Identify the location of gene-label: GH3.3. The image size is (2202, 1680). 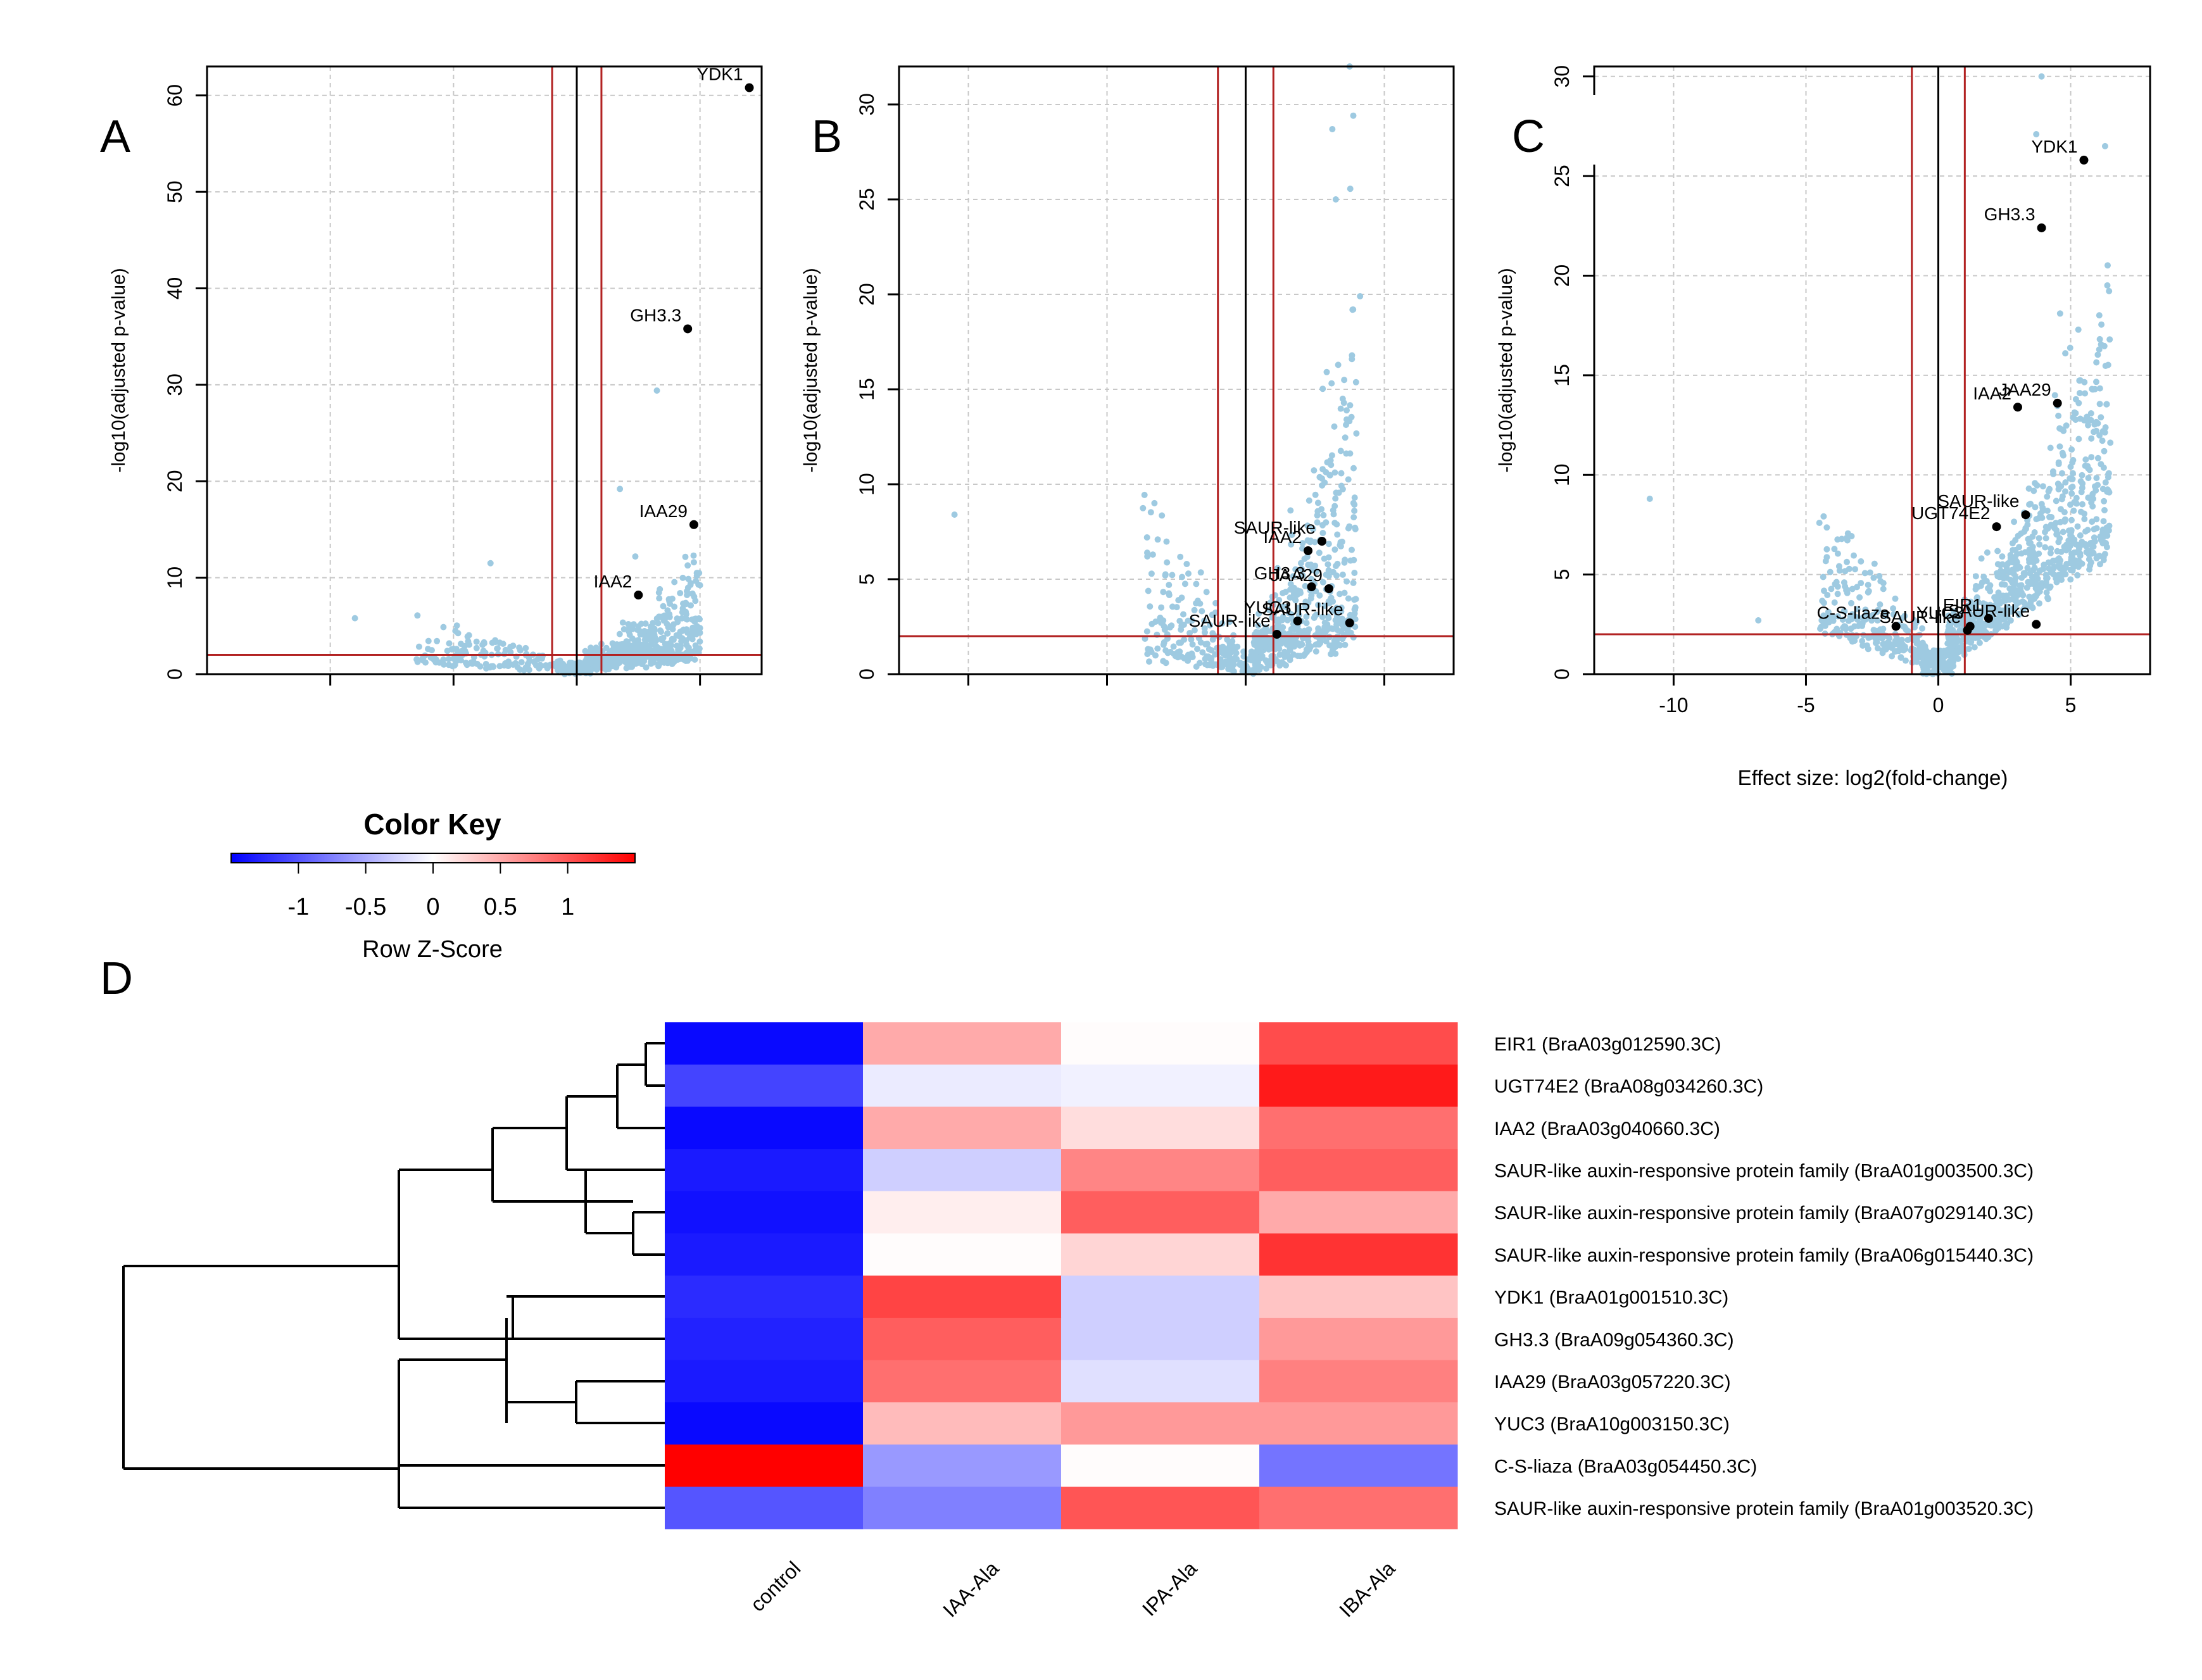
(1279, 573).